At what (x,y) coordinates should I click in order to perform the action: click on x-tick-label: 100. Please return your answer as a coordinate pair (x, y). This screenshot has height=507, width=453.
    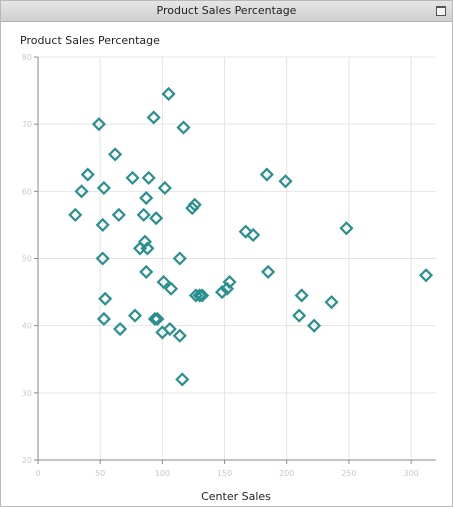
    Looking at the image, I should click on (162, 473).